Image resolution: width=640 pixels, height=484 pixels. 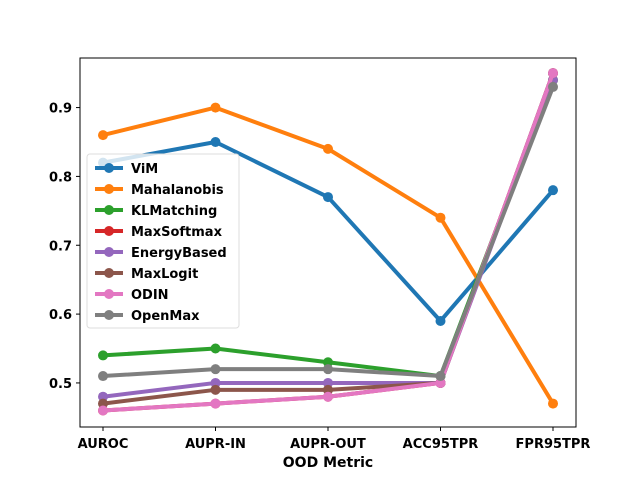 I want to click on y-tick-label: 0.6, so click(x=60, y=315).